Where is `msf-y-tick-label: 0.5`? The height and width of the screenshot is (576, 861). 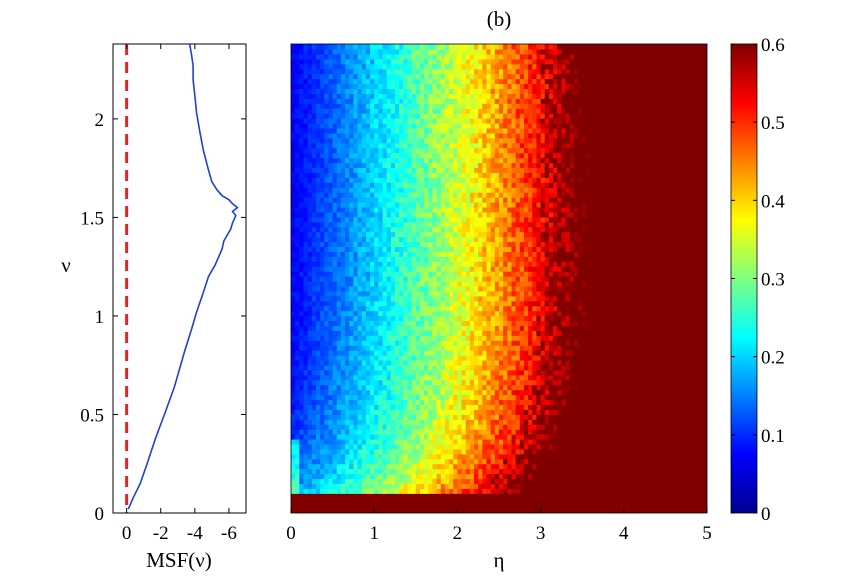 msf-y-tick-label: 0.5 is located at coordinates (92, 415).